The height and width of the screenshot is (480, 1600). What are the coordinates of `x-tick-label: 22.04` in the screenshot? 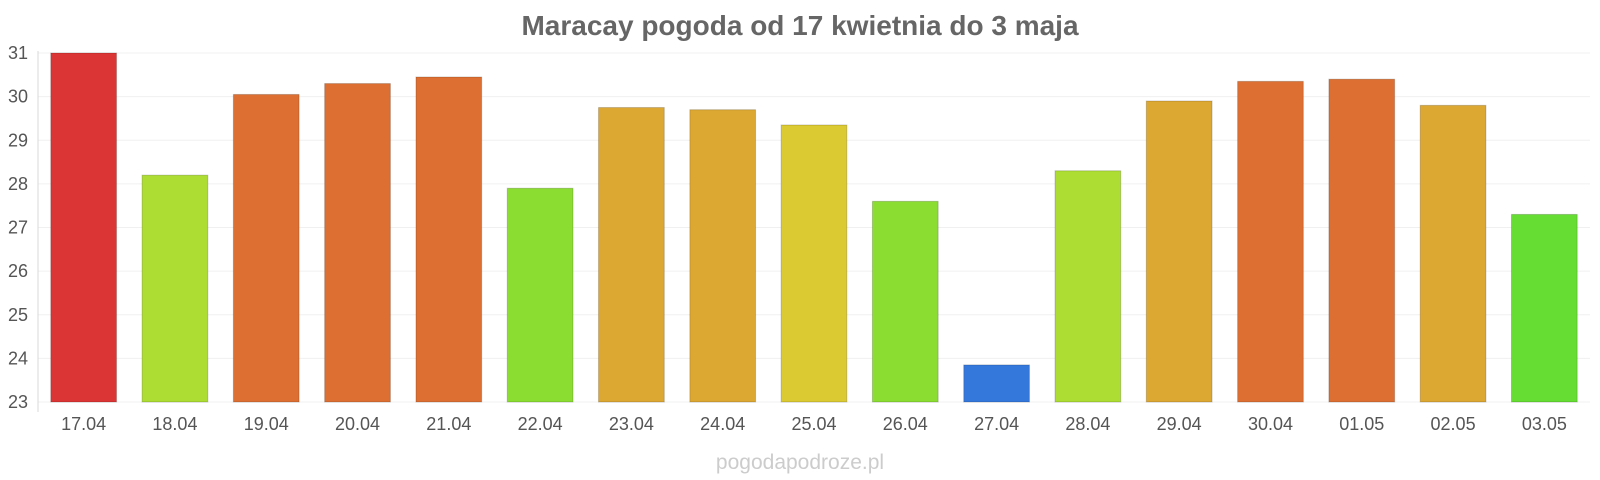 It's located at (540, 424).